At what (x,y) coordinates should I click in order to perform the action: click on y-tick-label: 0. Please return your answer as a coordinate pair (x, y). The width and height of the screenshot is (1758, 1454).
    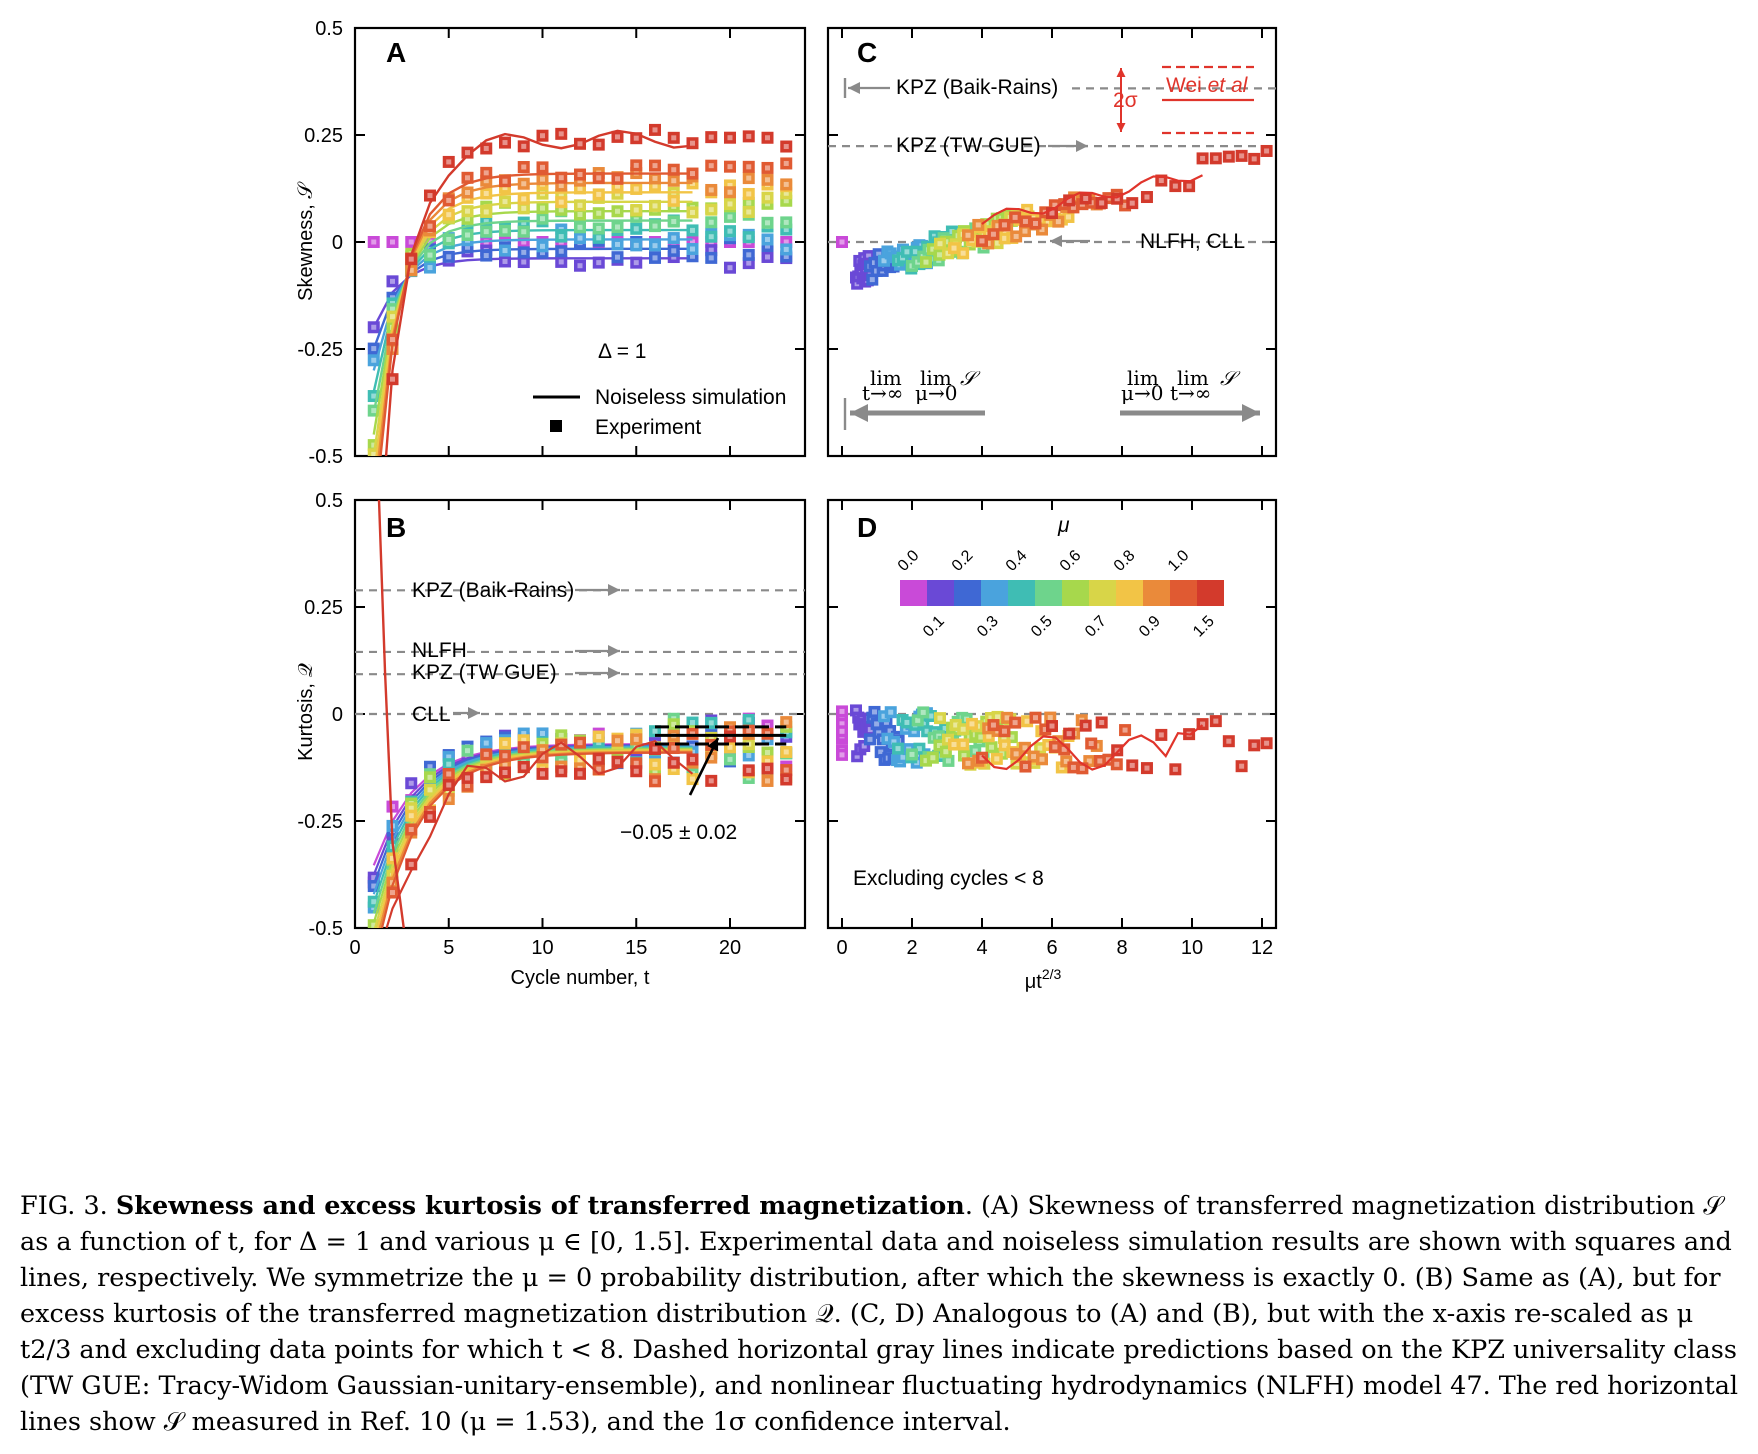
    Looking at the image, I should click on (337, 243).